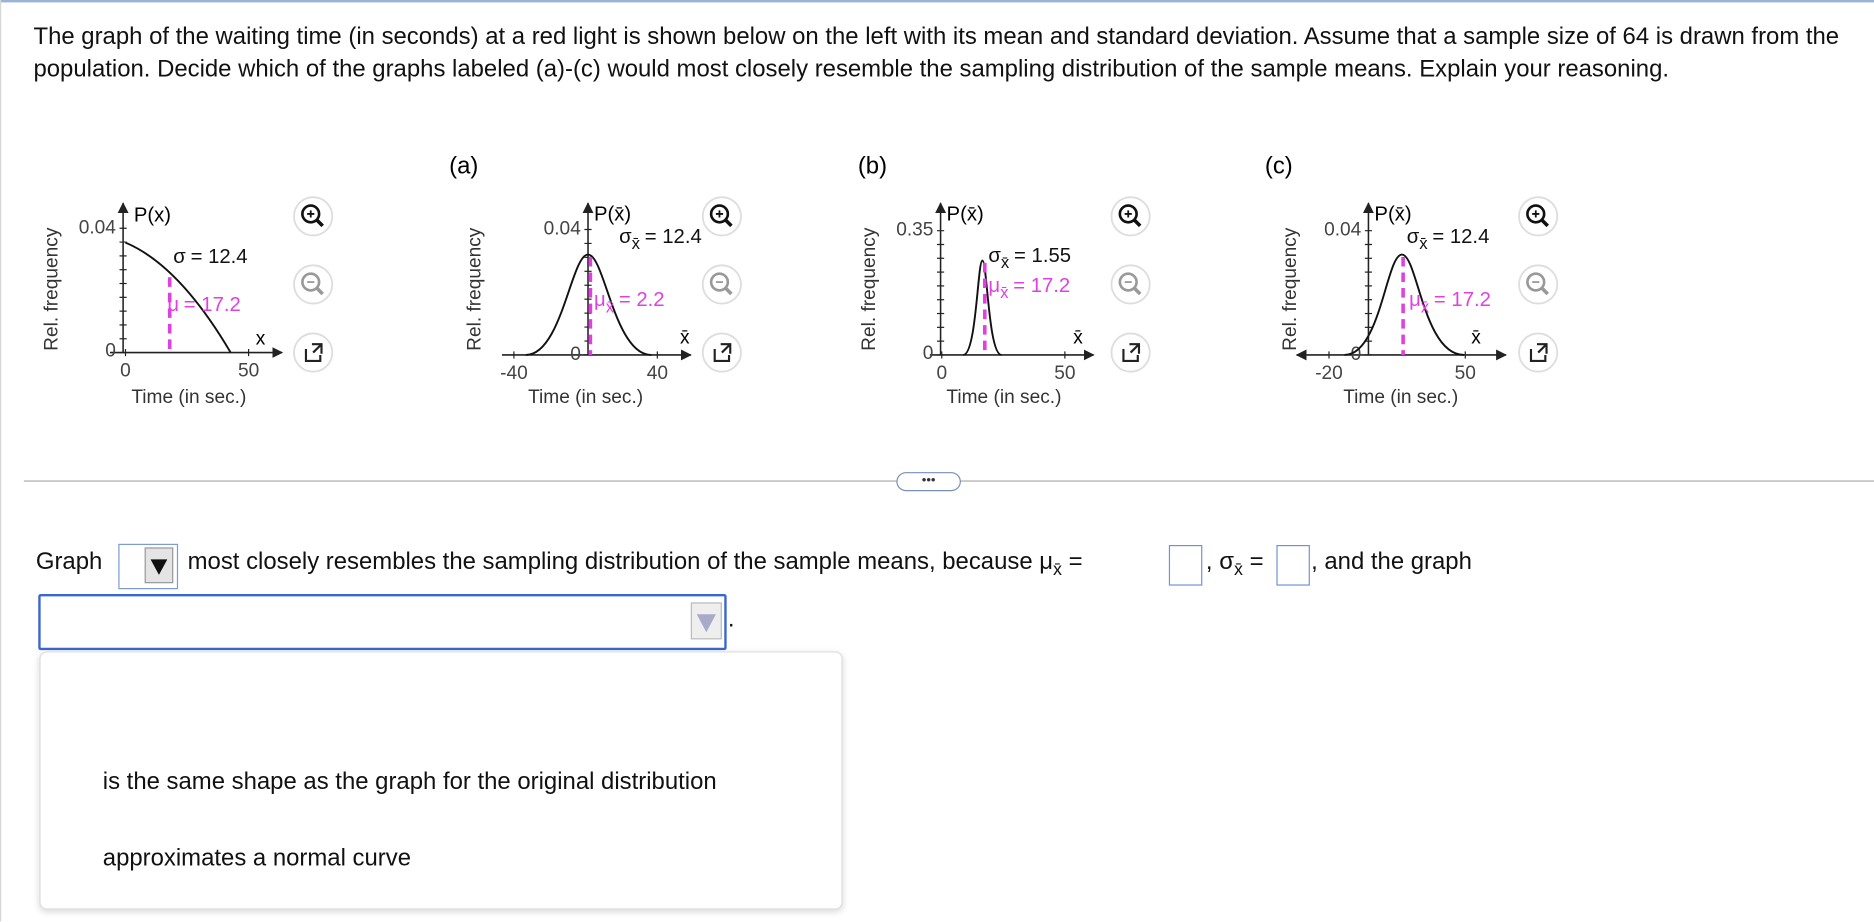 The height and width of the screenshot is (922, 1874). What do you see at coordinates (514, 373) in the screenshot?
I see `x-tick-label: -40` at bounding box center [514, 373].